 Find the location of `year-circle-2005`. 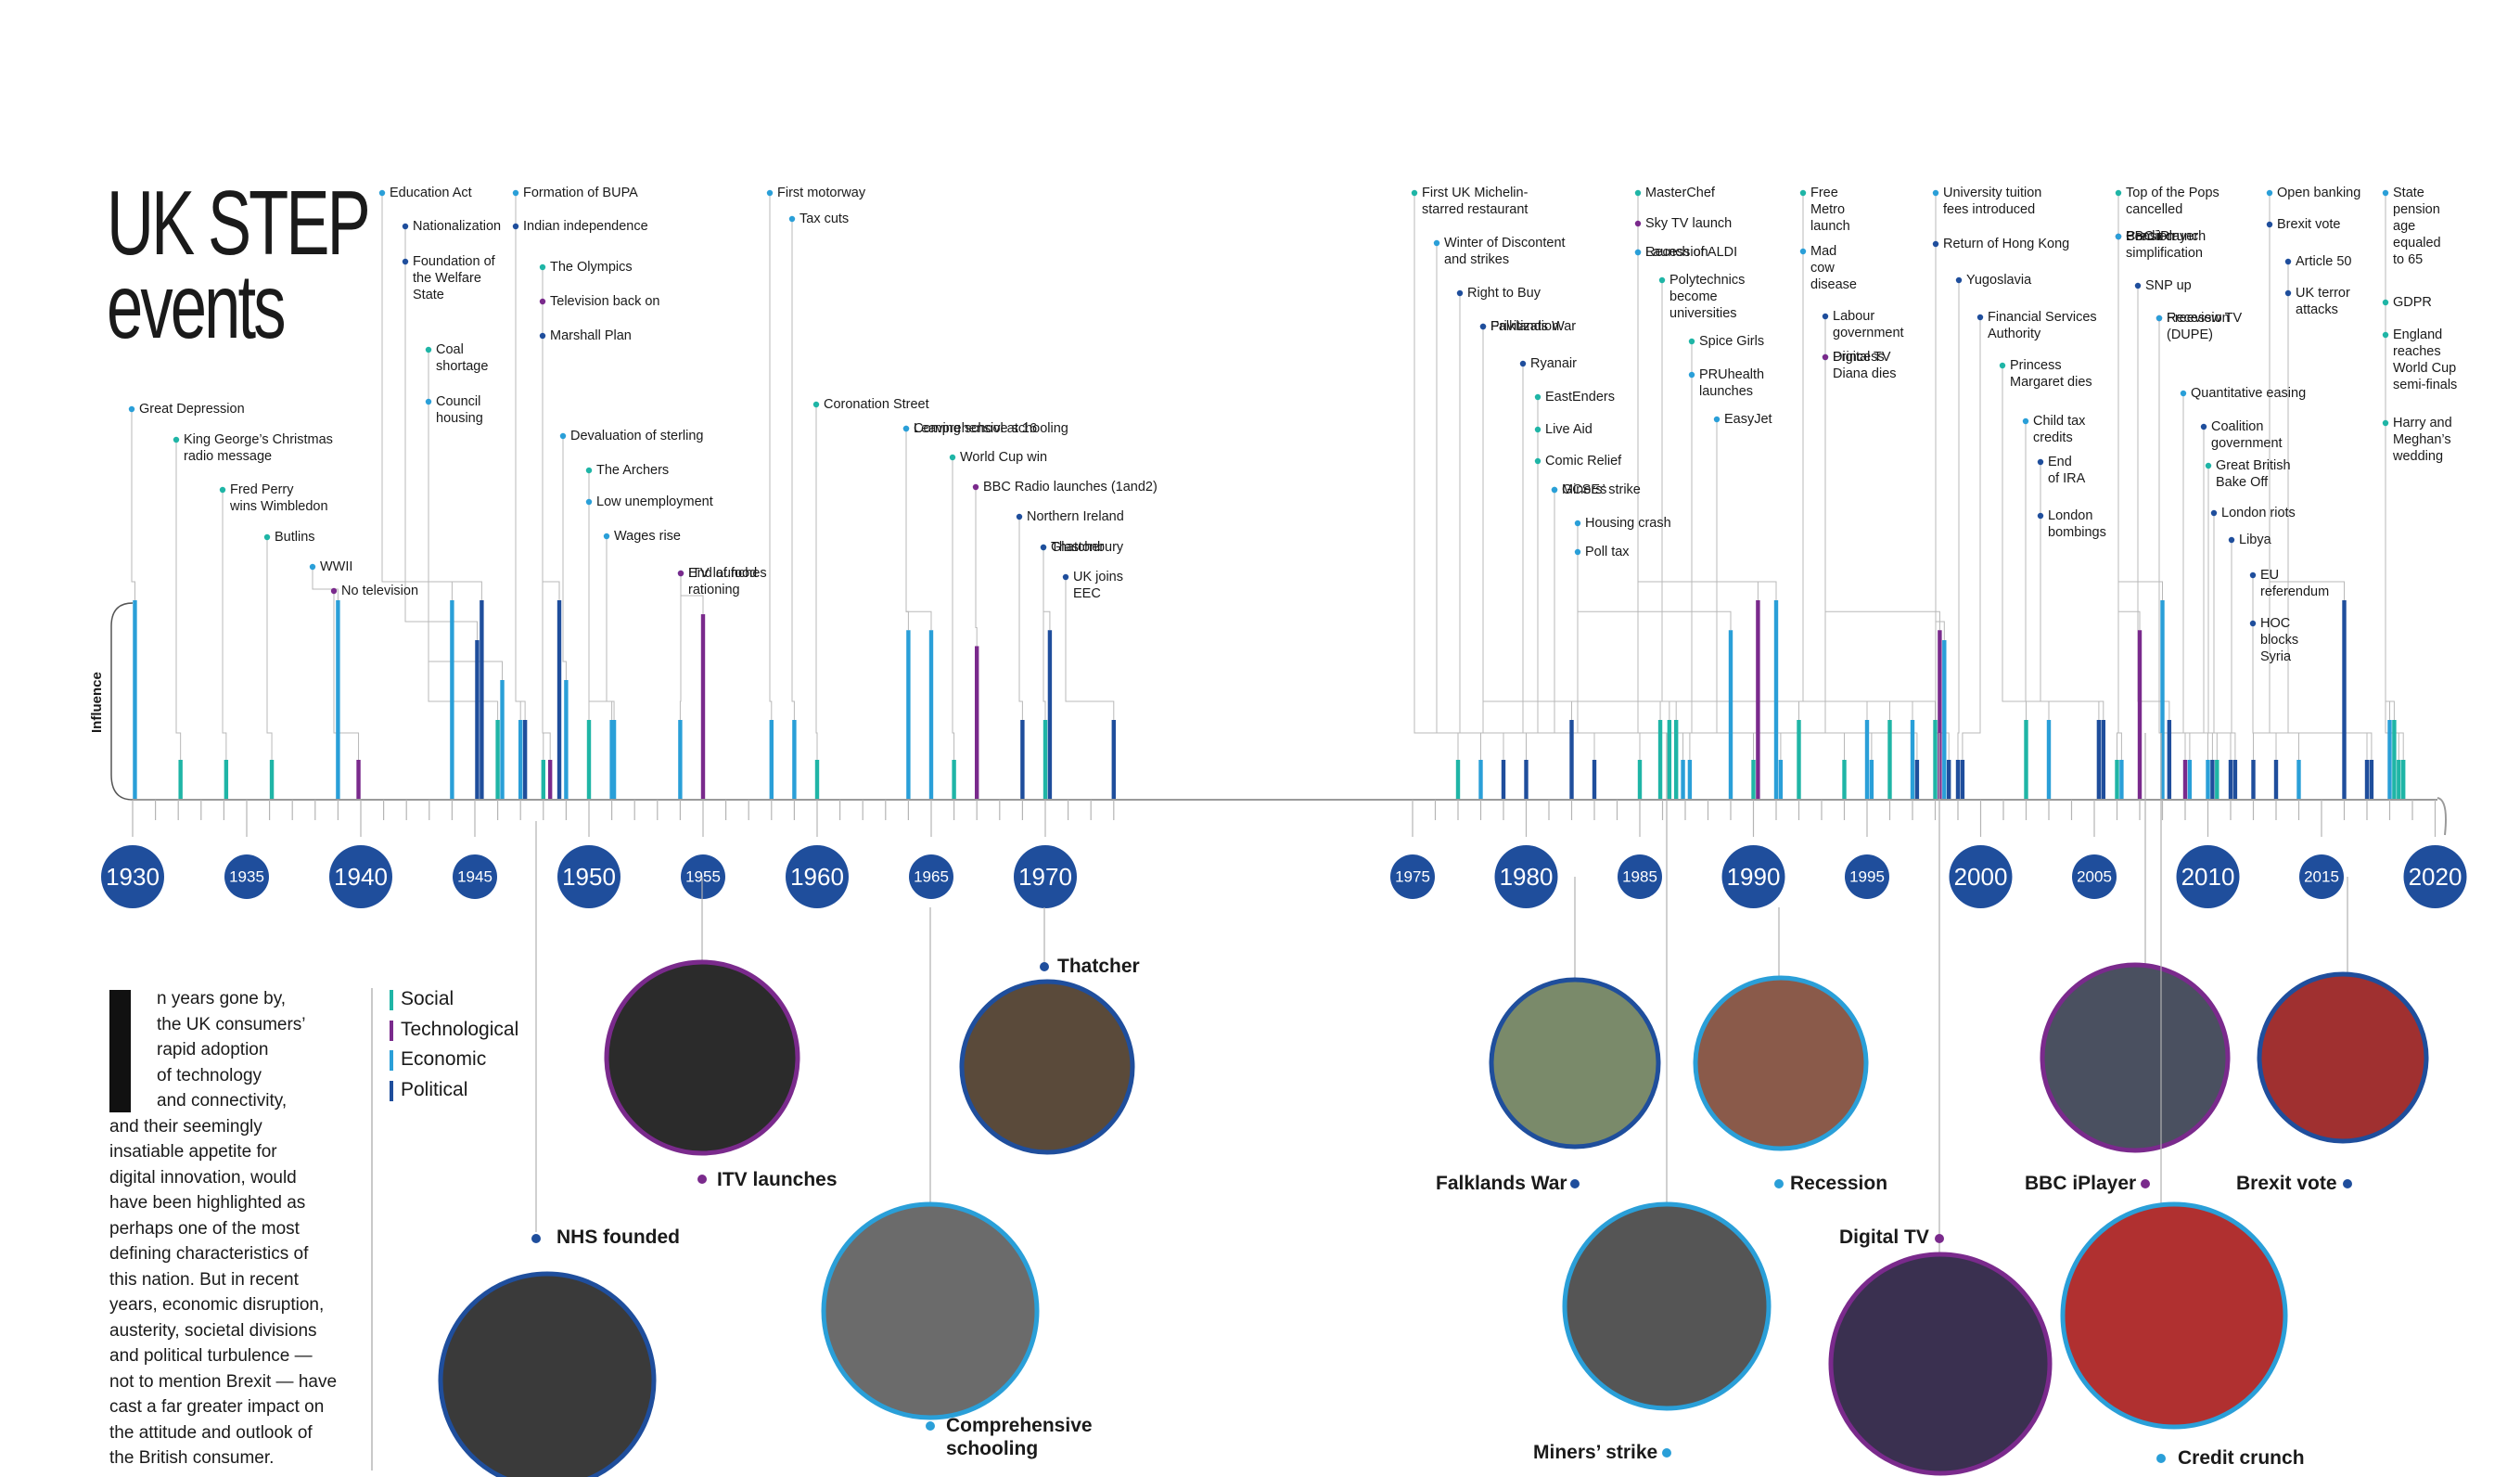

year-circle-2005 is located at coordinates (2094, 876).